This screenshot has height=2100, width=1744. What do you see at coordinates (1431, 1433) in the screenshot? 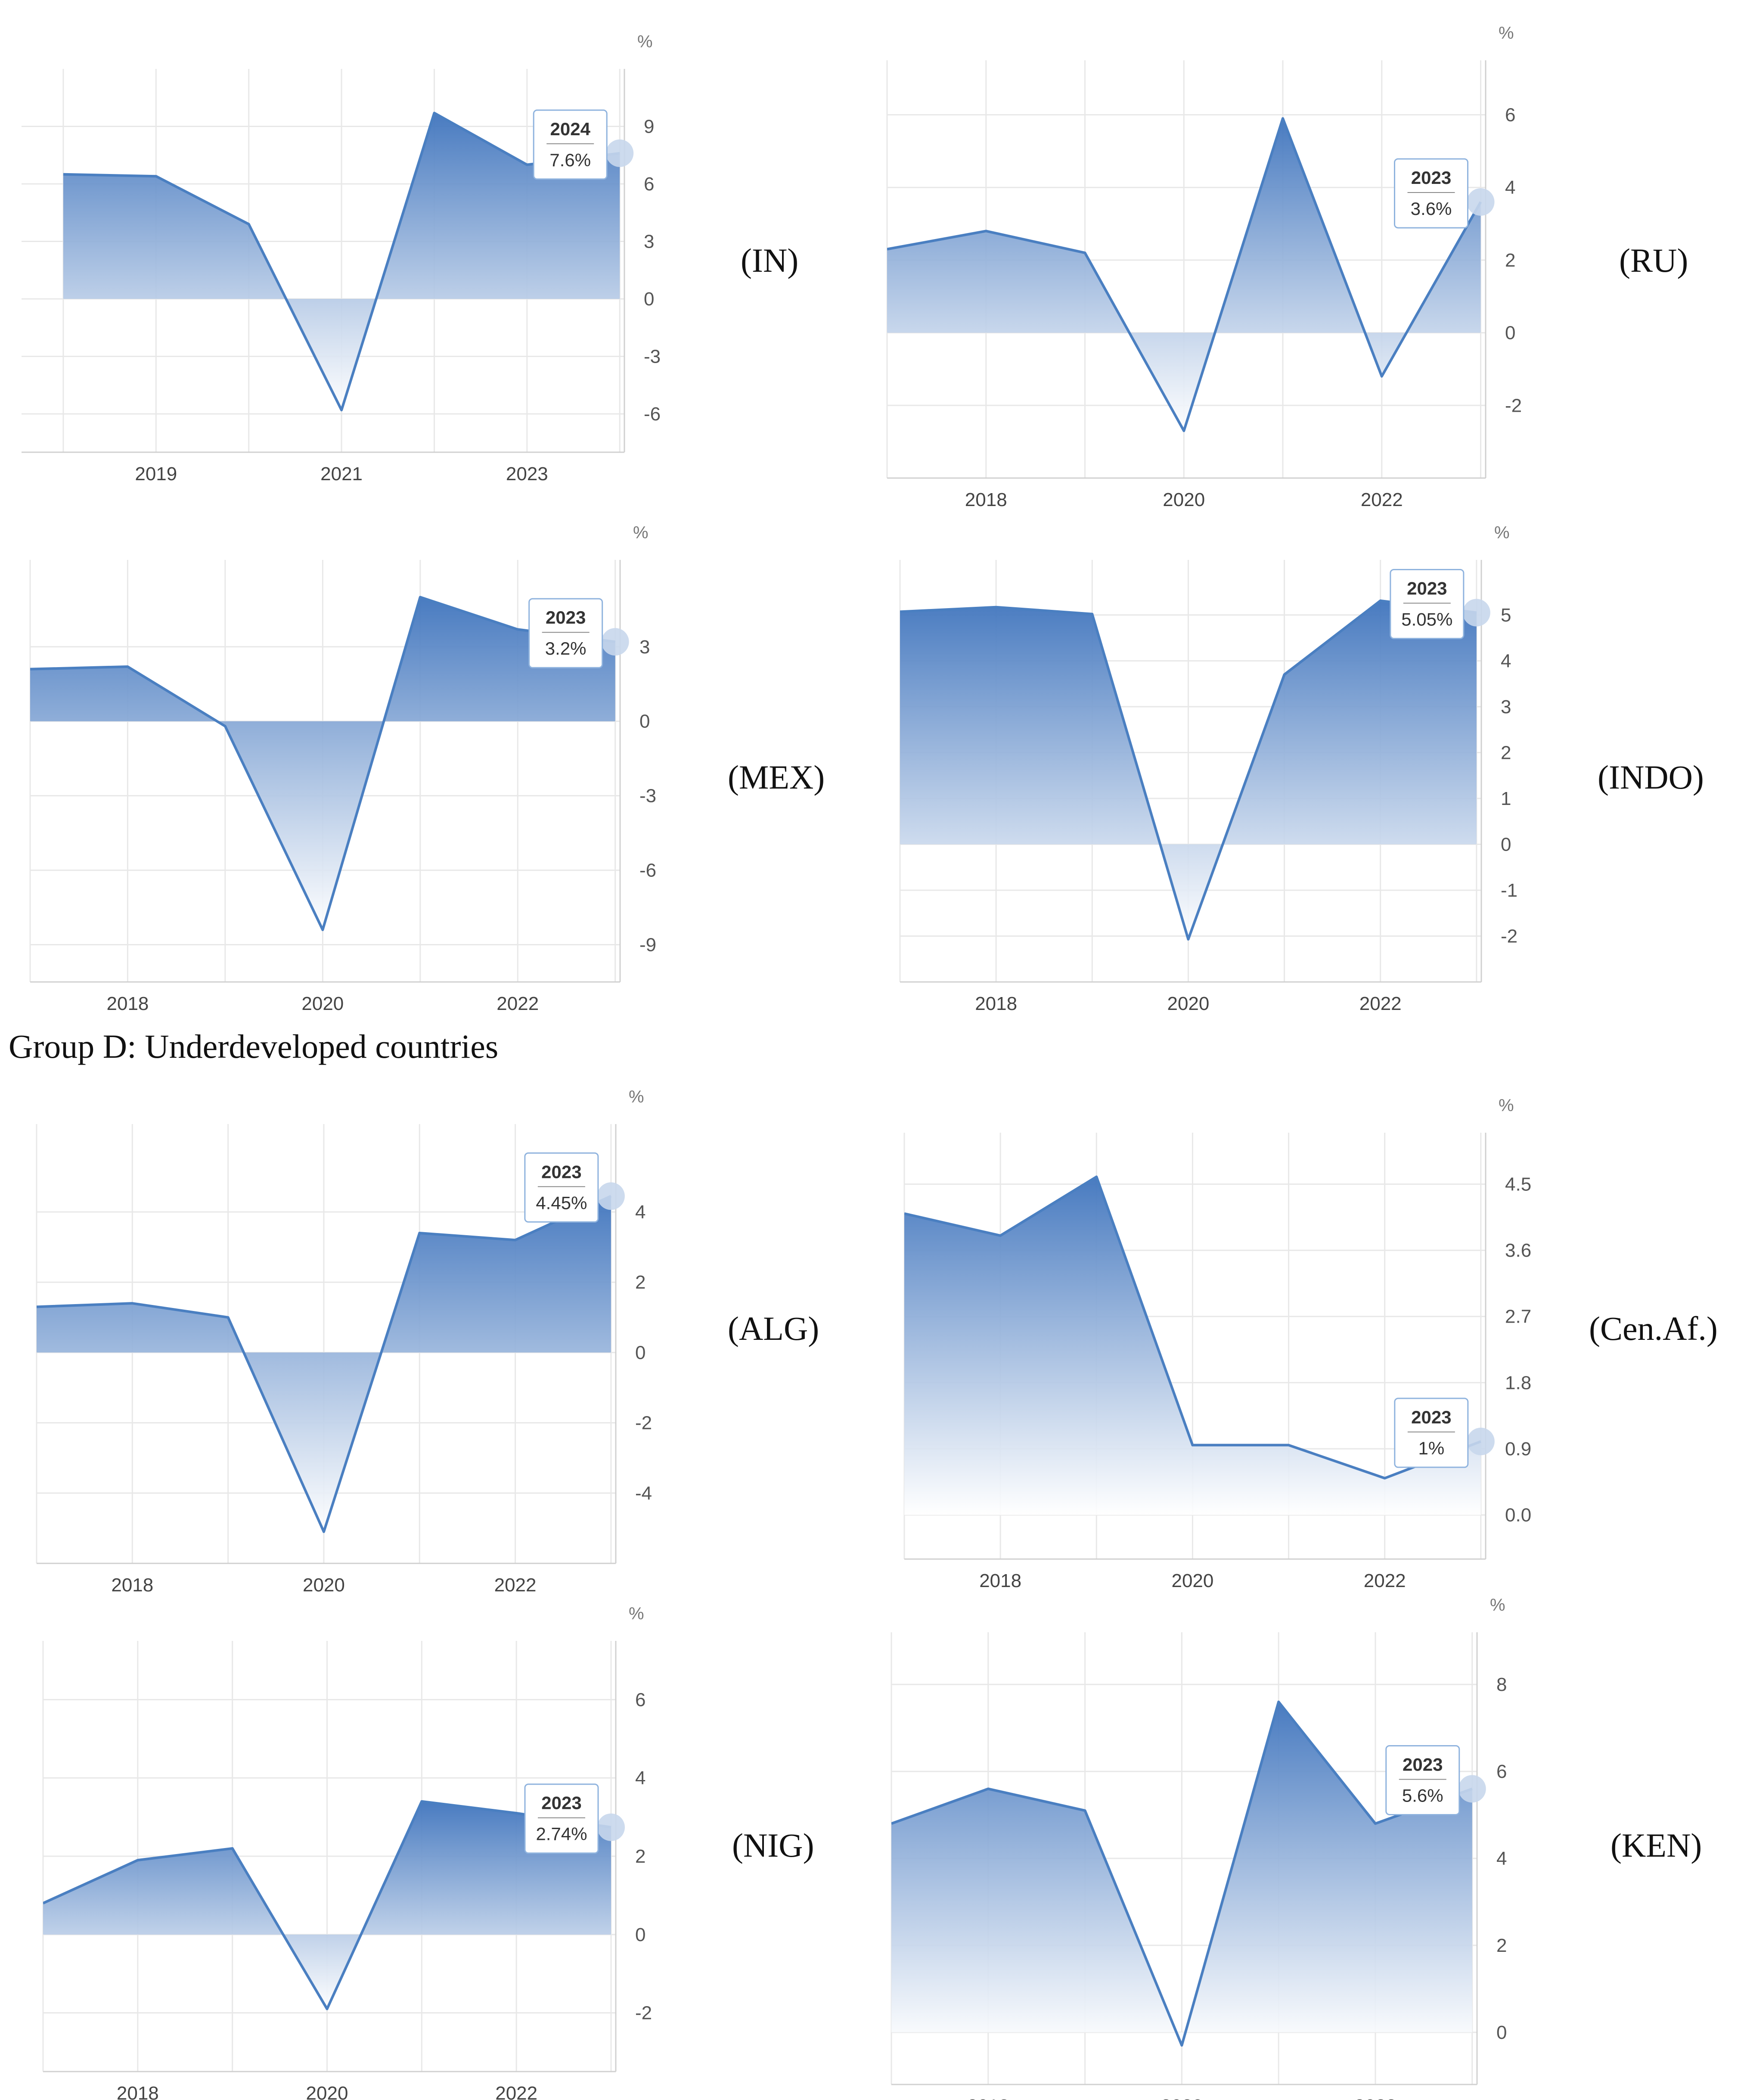
I see `tooltip: 2023 1%` at bounding box center [1431, 1433].